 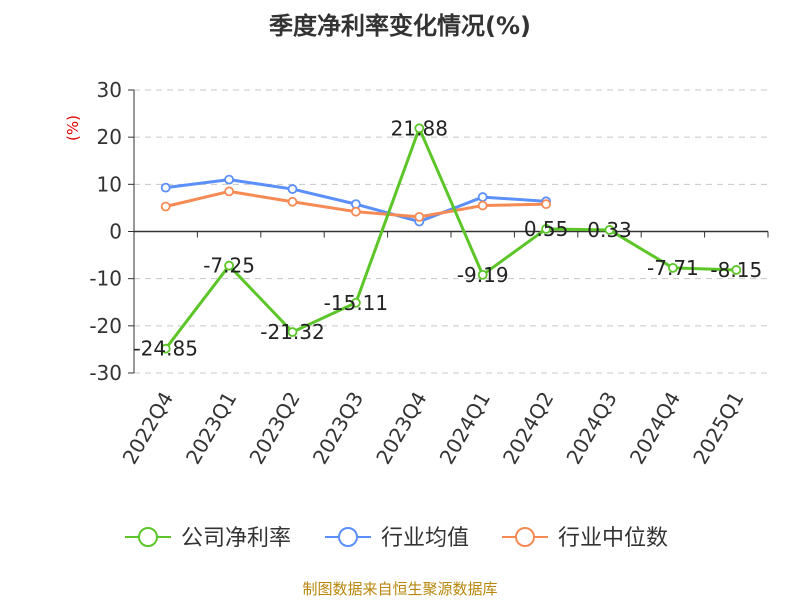 I want to click on data-label: -7.71, so click(x=673, y=268).